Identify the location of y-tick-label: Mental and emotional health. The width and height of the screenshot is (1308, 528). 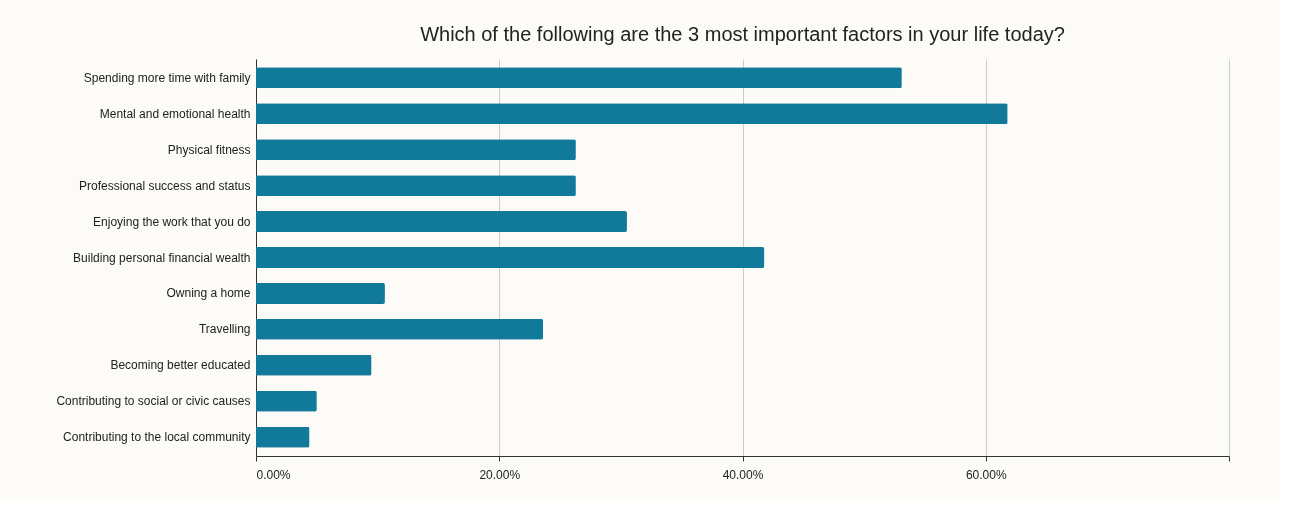
(175, 113).